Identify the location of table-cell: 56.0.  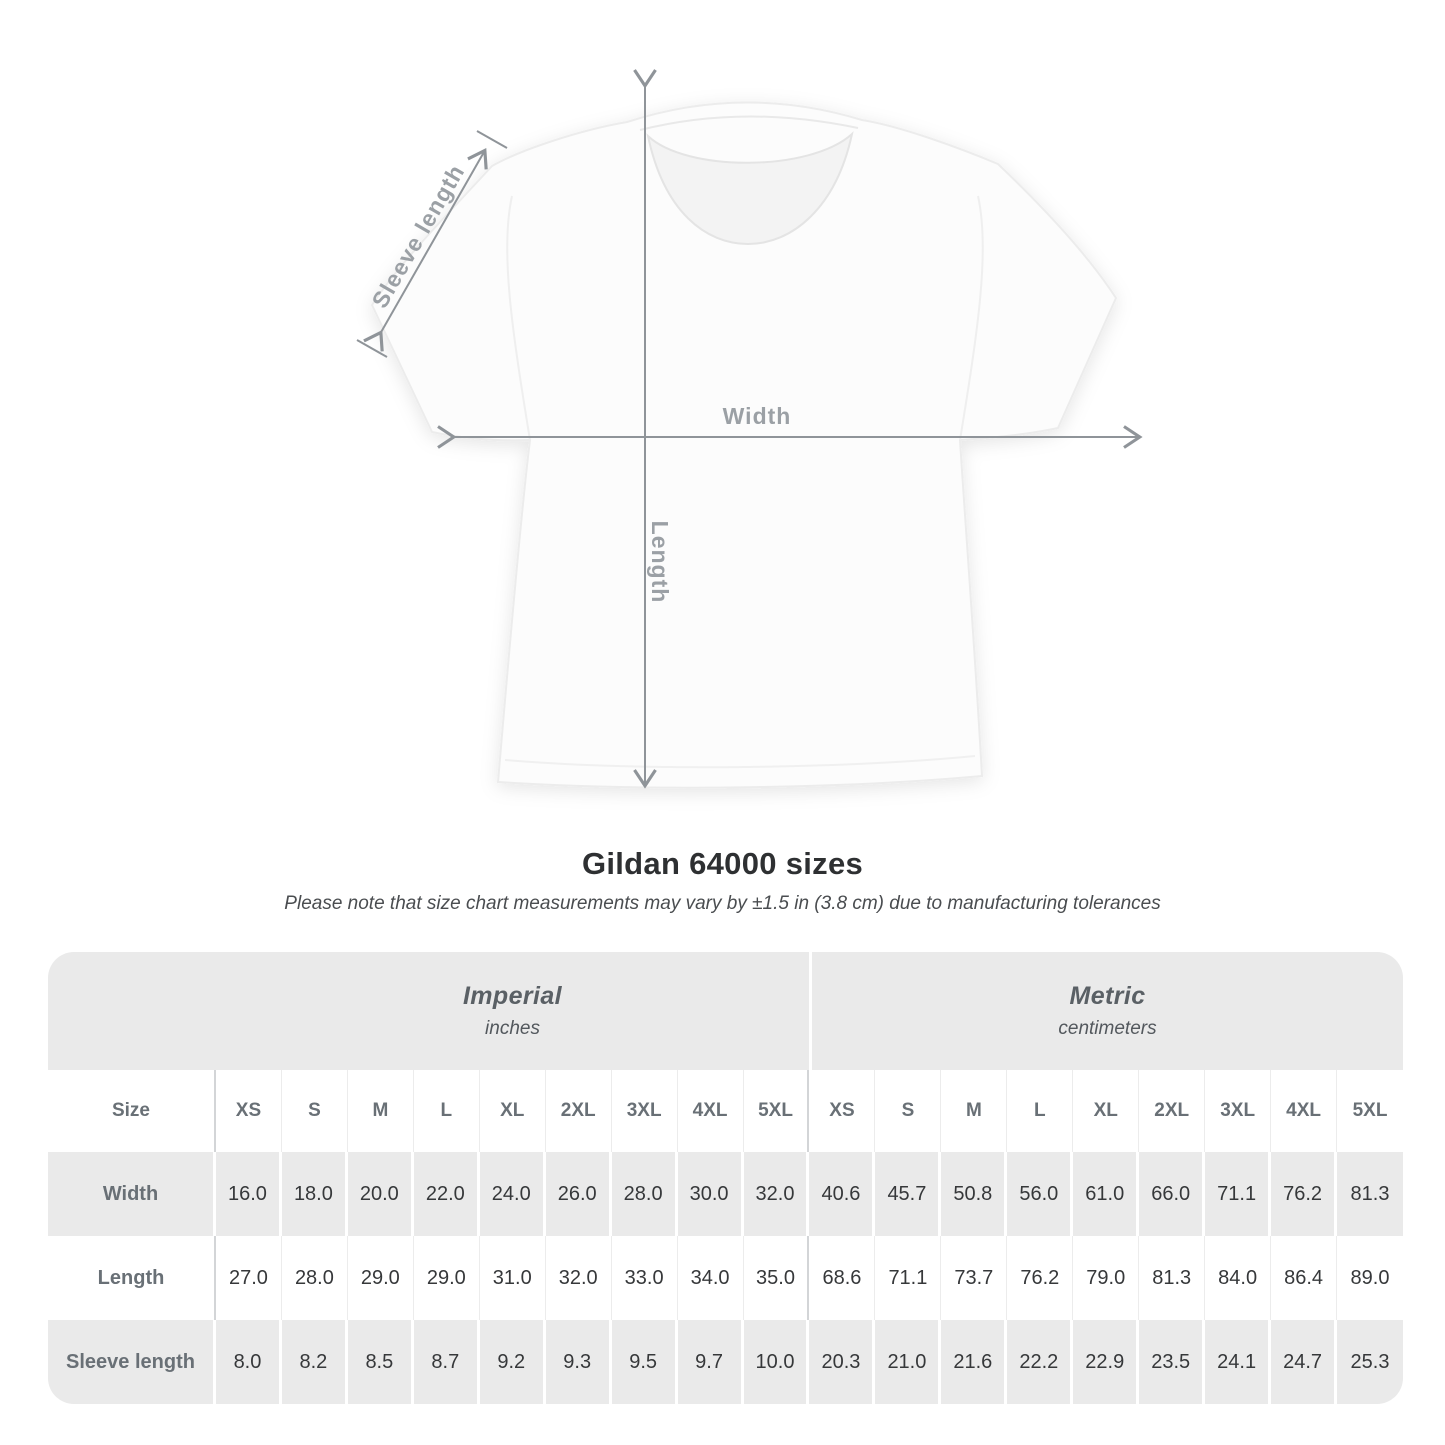
(1040, 1194).